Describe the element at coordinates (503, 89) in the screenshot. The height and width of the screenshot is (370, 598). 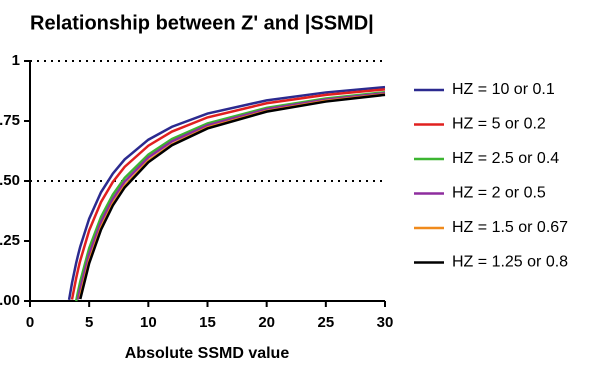
I see `legend-label: HZ = 10 or 0.1` at that location.